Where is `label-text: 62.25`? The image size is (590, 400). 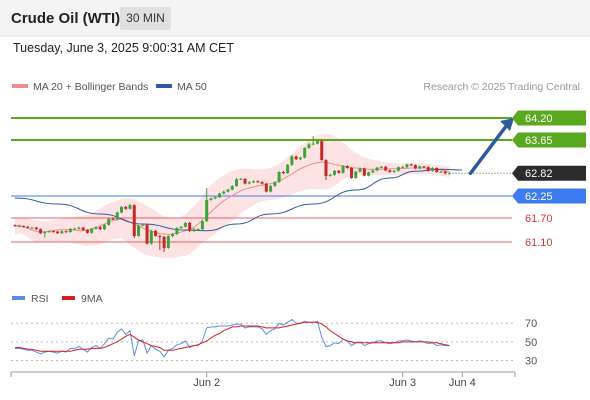 label-text: 62.25 is located at coordinates (539, 197).